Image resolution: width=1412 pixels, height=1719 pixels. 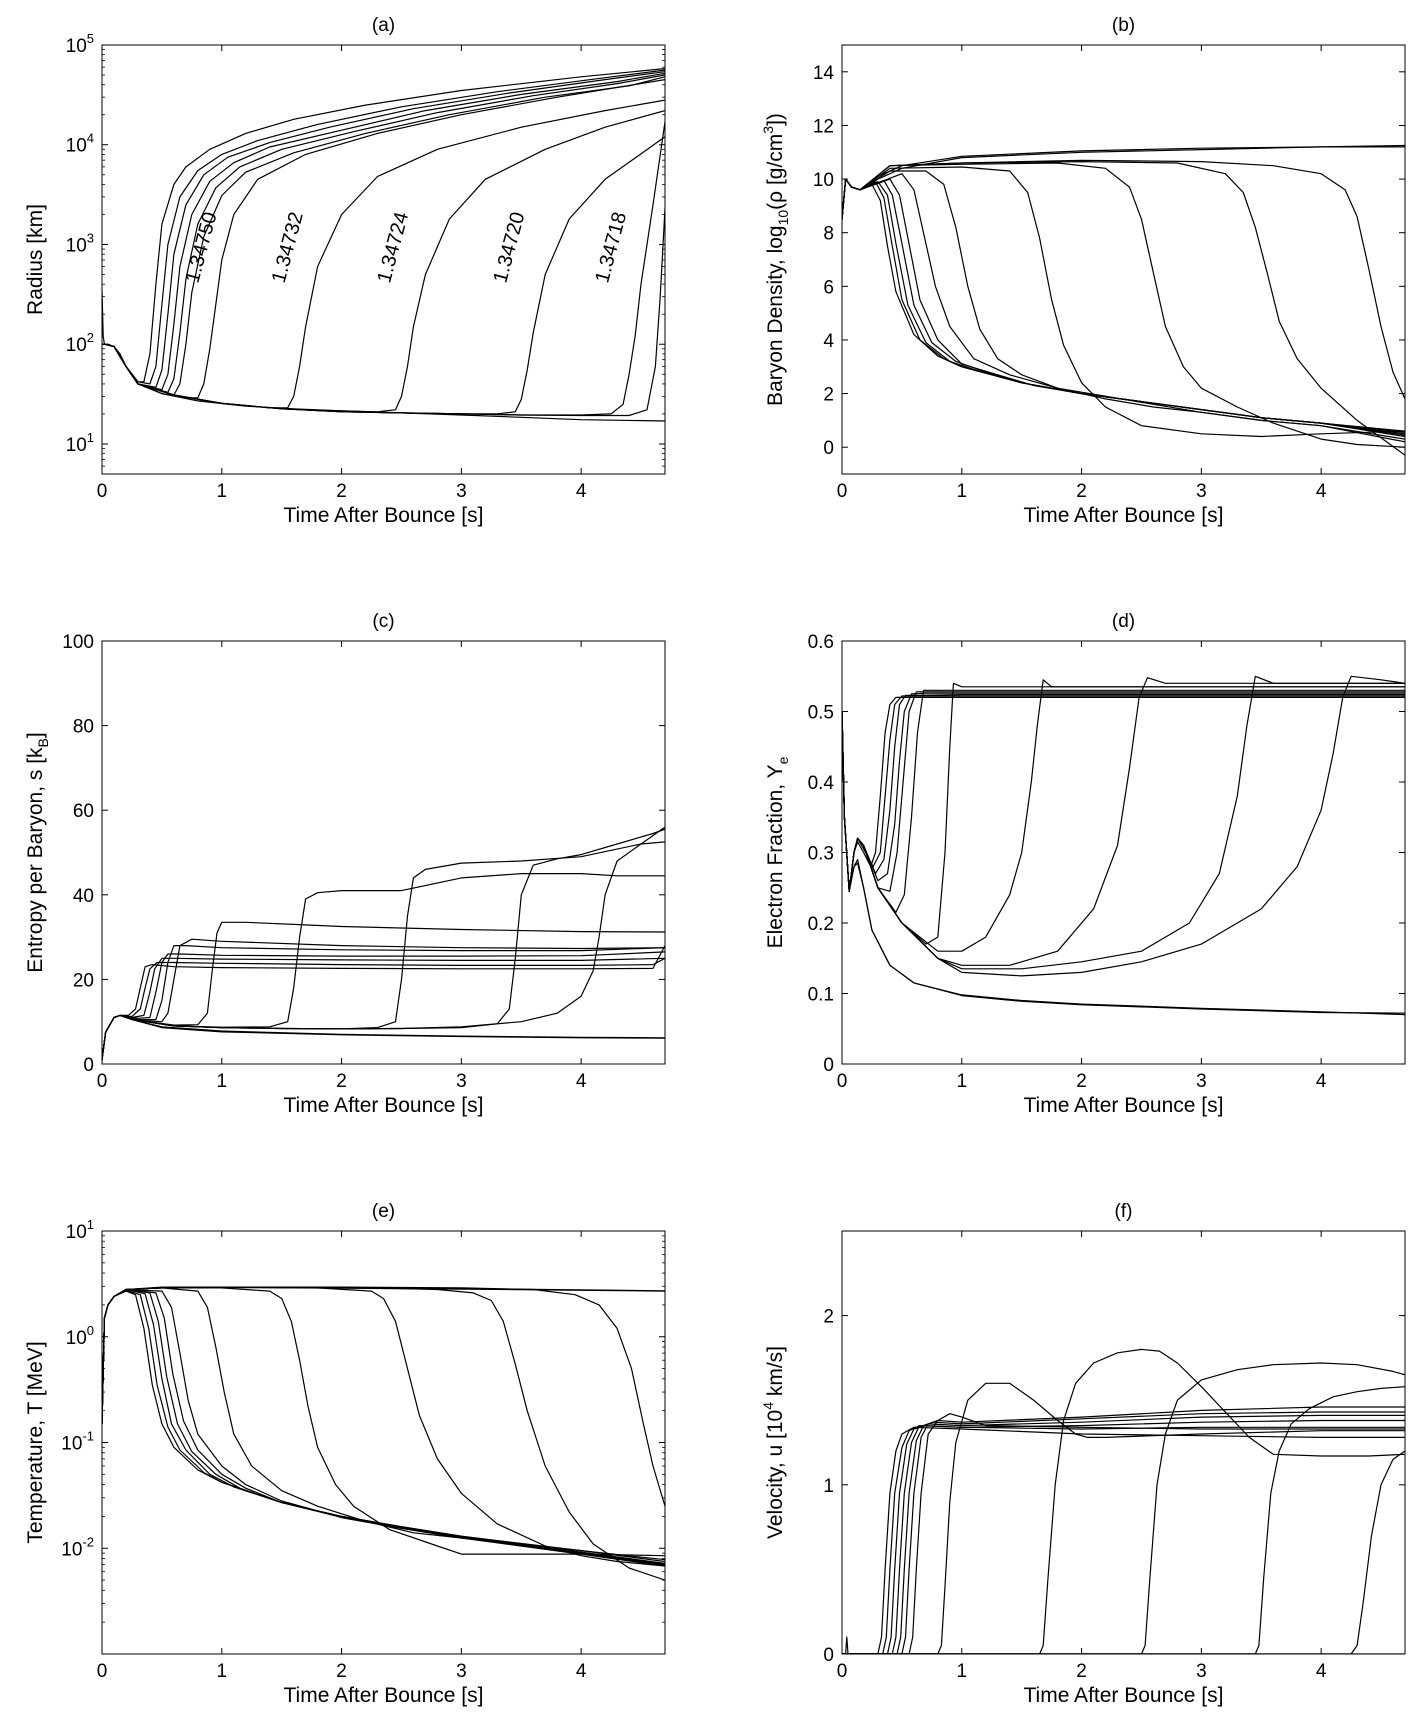 I want to click on chart-title: (e), so click(x=383, y=1211).